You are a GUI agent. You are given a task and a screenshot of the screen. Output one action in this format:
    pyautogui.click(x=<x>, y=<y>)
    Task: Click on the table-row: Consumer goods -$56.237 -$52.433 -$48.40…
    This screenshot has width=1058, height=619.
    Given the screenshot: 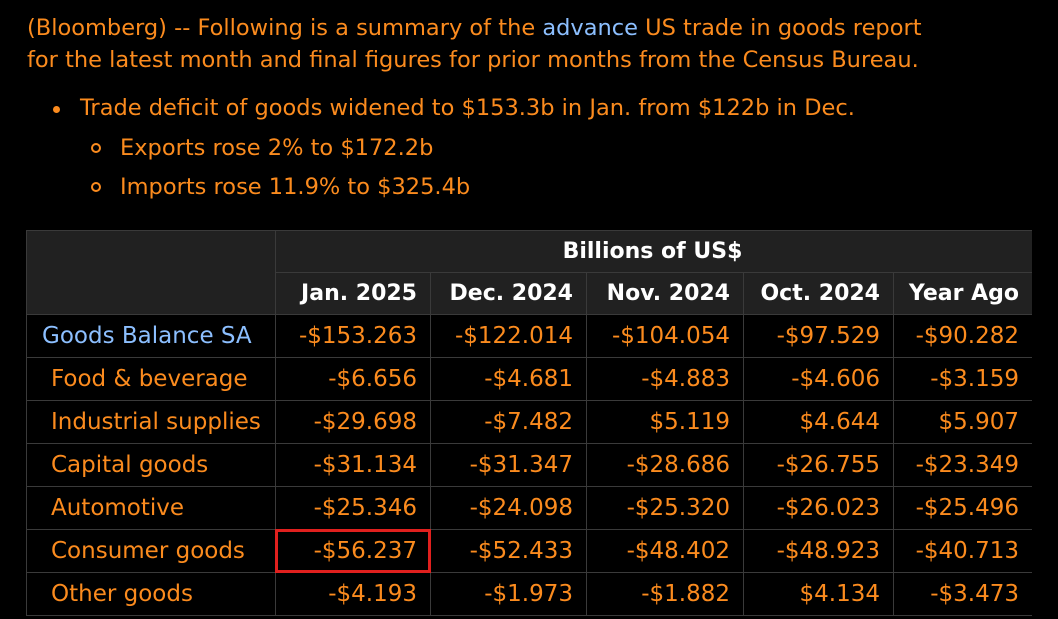 What is the action you would take?
    pyautogui.click(x=529, y=551)
    